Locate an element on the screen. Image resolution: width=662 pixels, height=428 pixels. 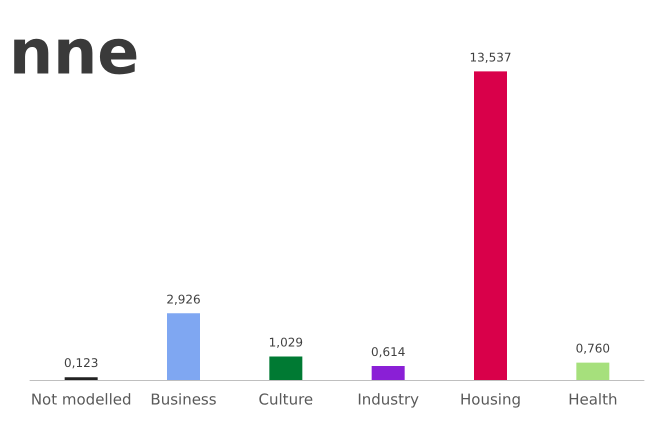
data-label: 13,537 is located at coordinates (491, 57).